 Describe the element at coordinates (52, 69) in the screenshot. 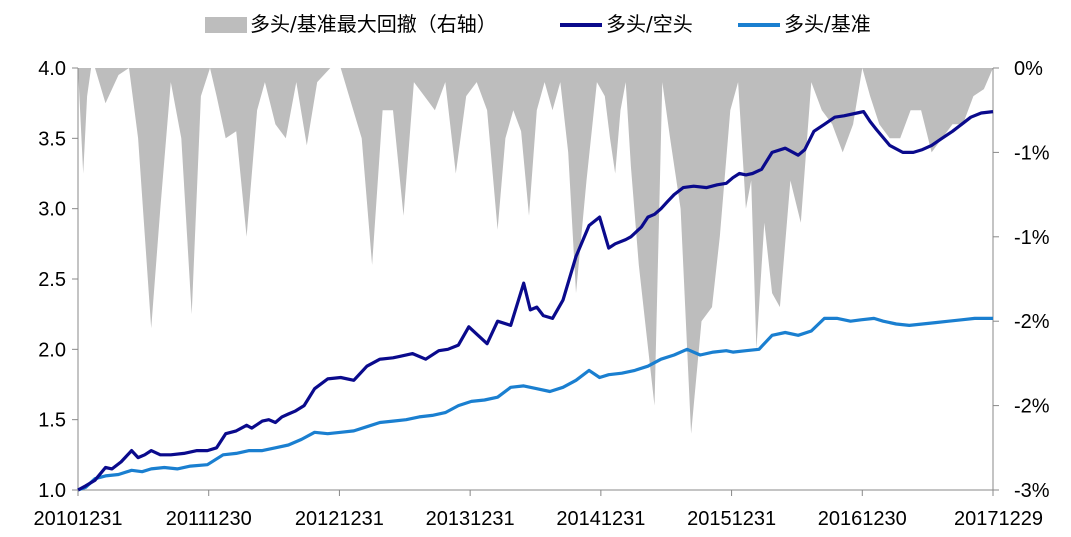

I see `left-tick-label: 4.0` at that location.